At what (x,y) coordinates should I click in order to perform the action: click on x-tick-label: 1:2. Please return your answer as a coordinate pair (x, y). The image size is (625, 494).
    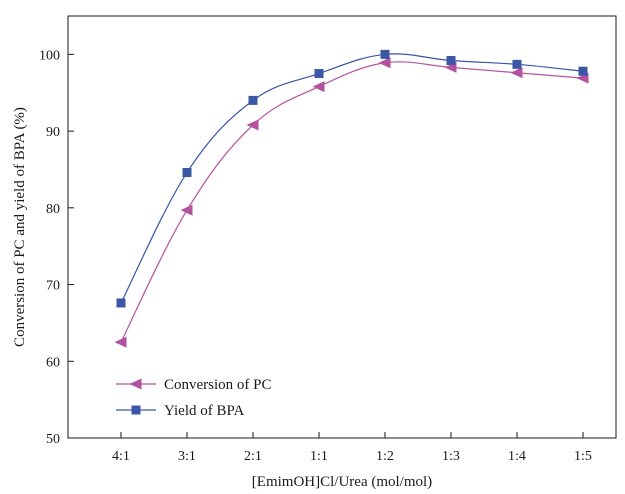
    Looking at the image, I should click on (385, 456).